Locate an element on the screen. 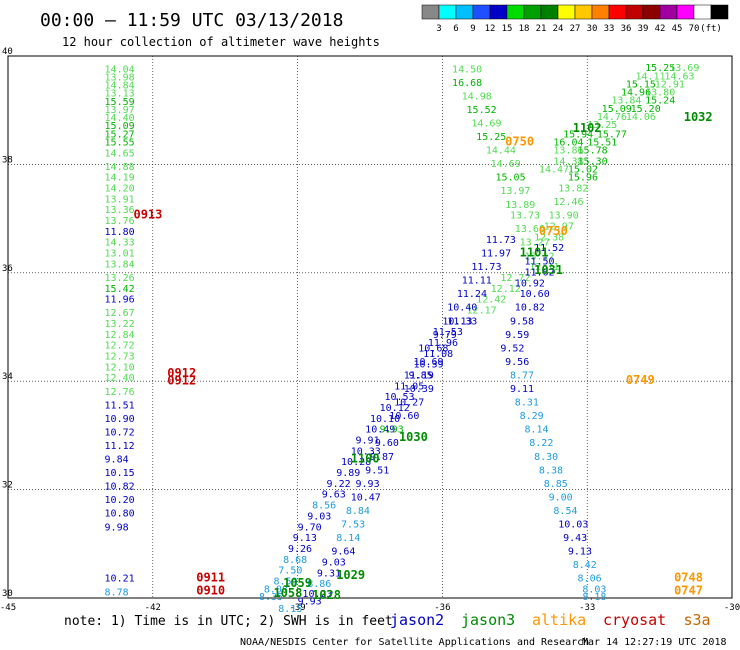 The width and height of the screenshot is (740, 650). wave-height-point-jason2: 15.25 is located at coordinates (491, 137).